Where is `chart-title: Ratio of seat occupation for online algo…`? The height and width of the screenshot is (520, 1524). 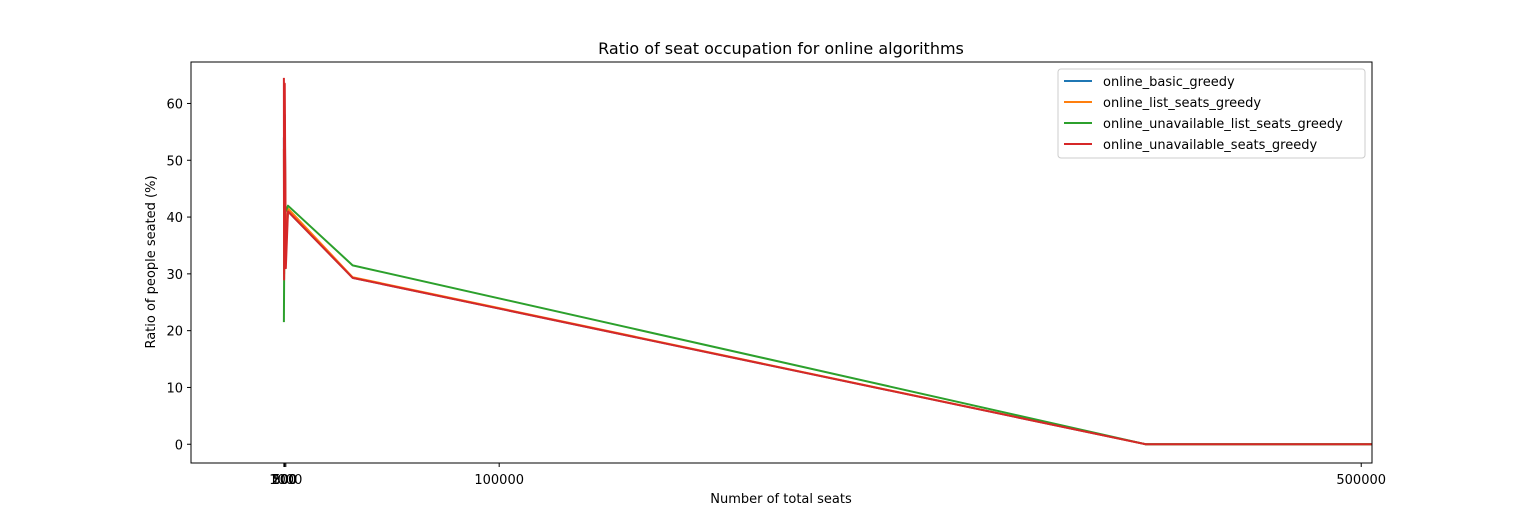
chart-title: Ratio of seat occupation for online algo… is located at coordinates (781, 48).